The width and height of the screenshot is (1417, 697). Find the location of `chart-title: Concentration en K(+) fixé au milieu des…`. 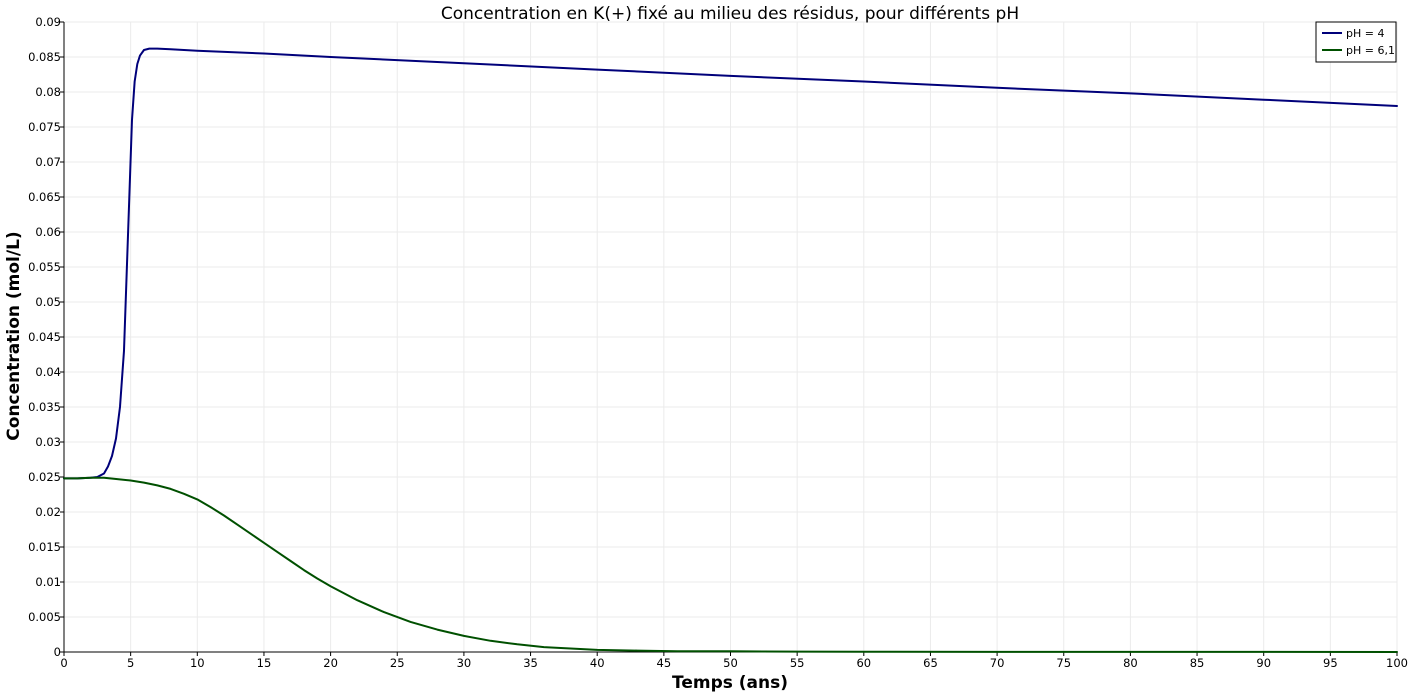

chart-title: Concentration en K(+) fixé au milieu des… is located at coordinates (730, 14).